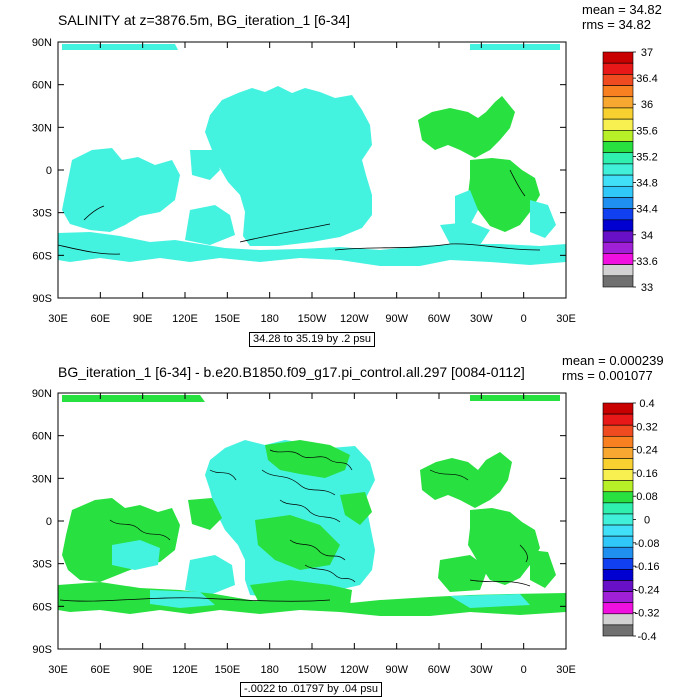  Describe the element at coordinates (543, 569) in the screenshot. I see `atlantic-green-east` at that location.